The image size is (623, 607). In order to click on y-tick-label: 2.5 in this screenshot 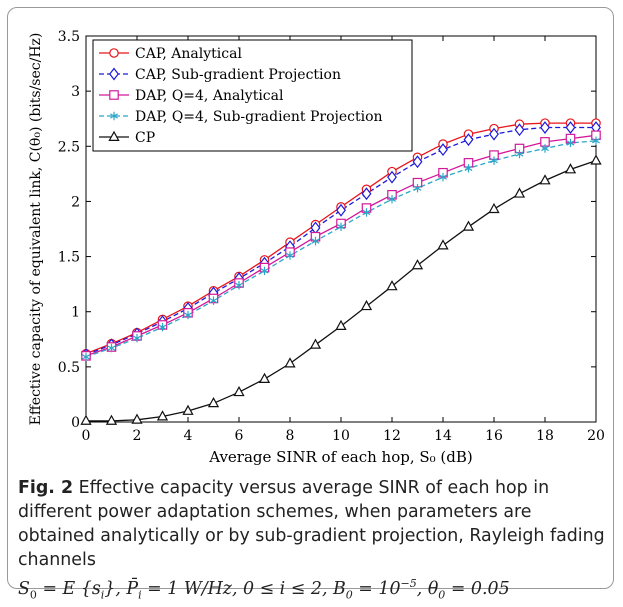, I will do `click(69, 147)`.